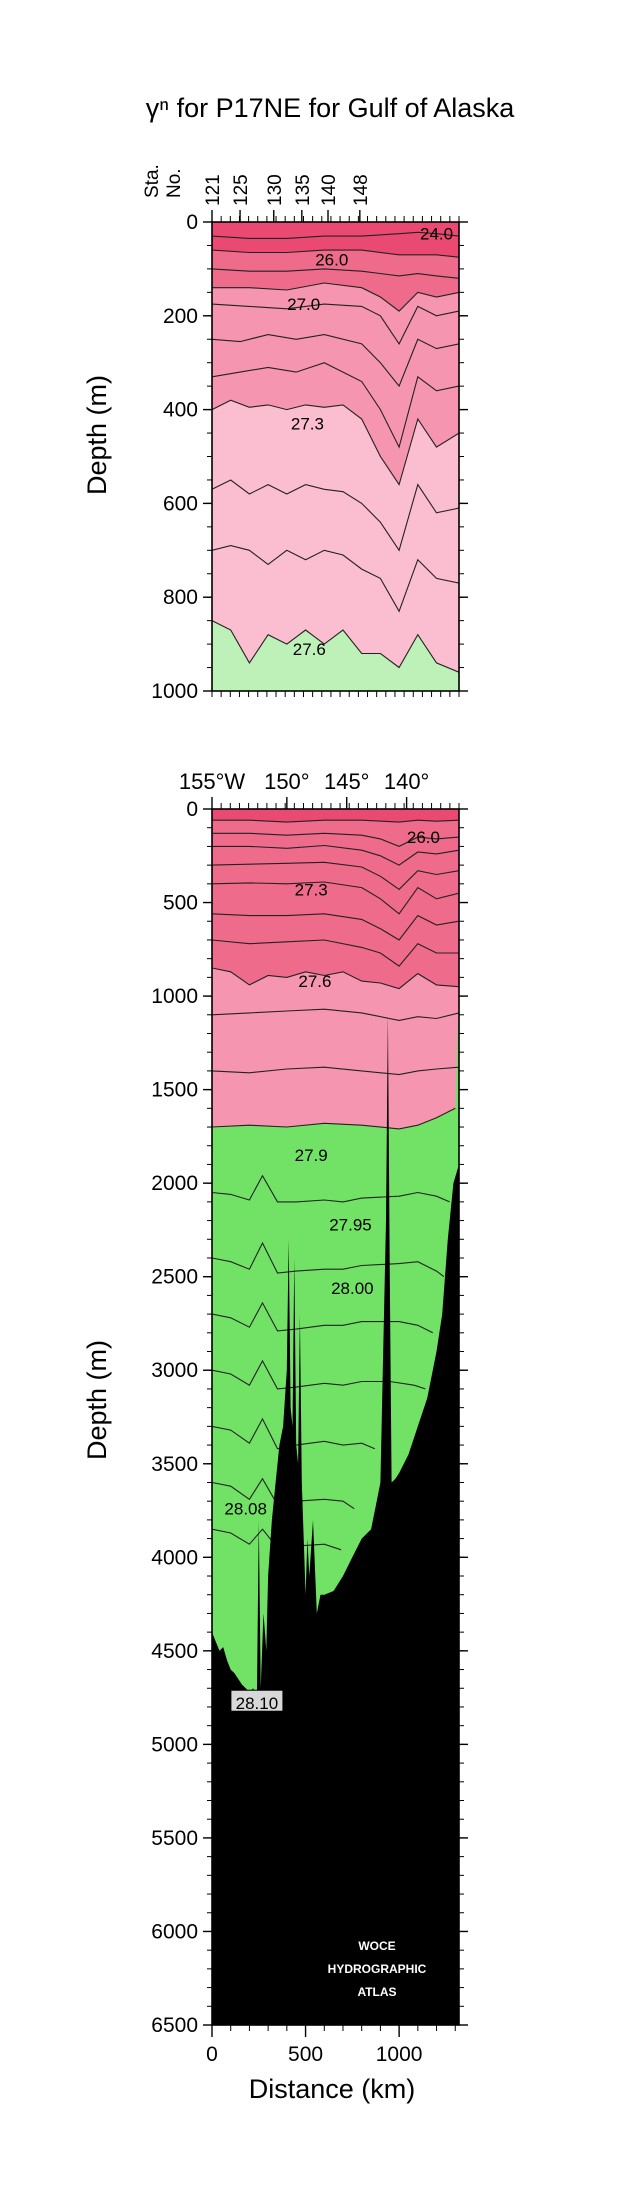  I want to click on longitude-tick-label: 140°, so click(407, 781).